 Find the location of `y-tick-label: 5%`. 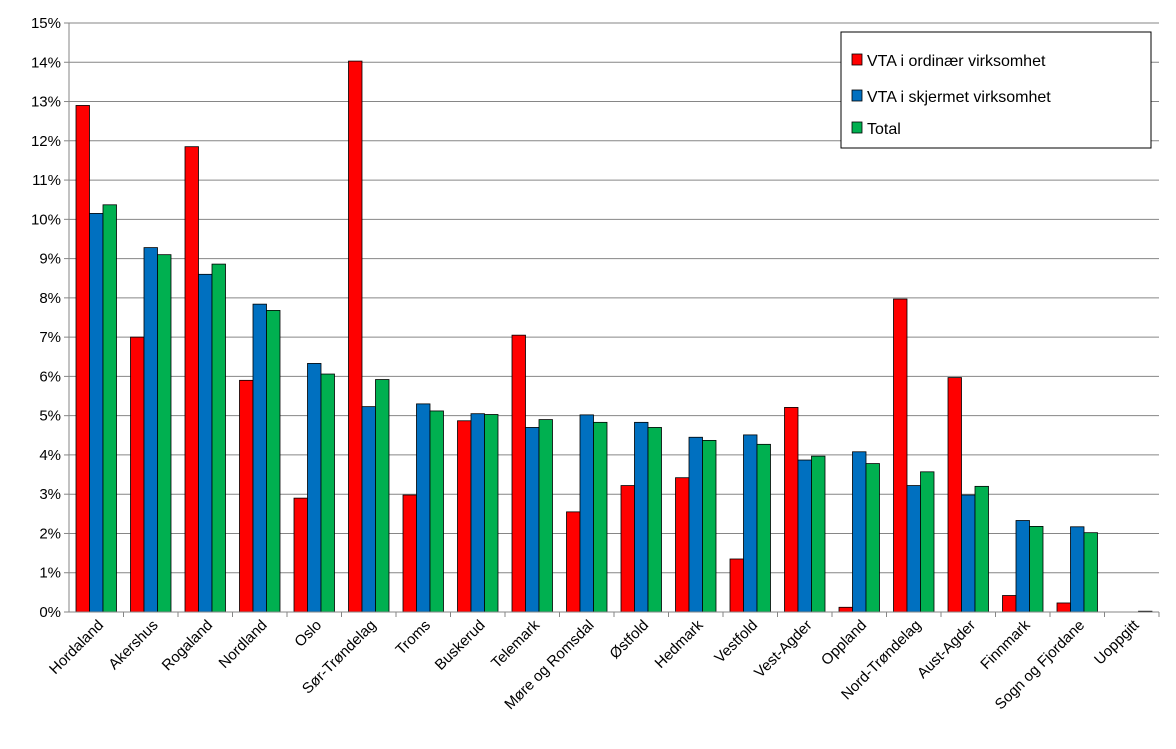

y-tick-label: 5% is located at coordinates (50, 416).